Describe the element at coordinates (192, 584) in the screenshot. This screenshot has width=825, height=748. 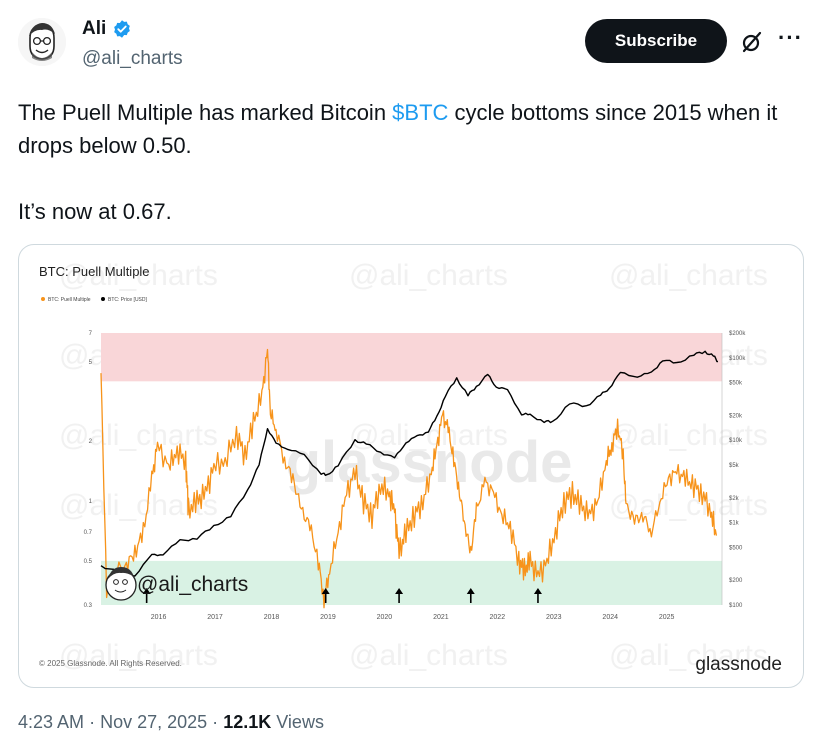
I see `badge-watermark: @ali_charts` at that location.